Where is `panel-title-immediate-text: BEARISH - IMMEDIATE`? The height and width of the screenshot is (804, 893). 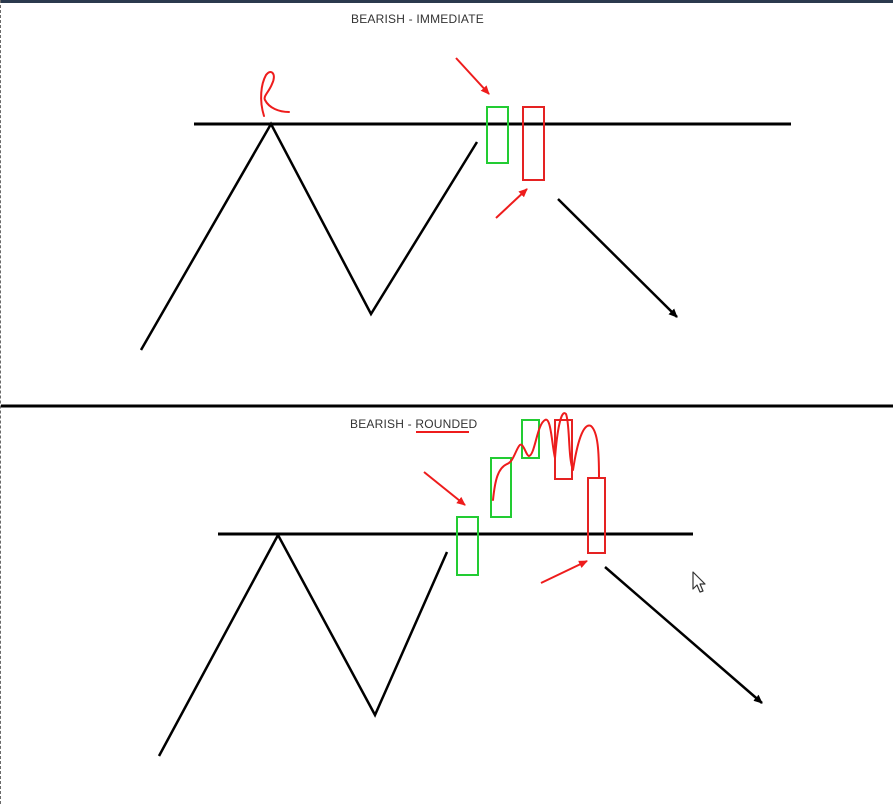 panel-title-immediate-text: BEARISH - IMMEDIATE is located at coordinates (417, 19).